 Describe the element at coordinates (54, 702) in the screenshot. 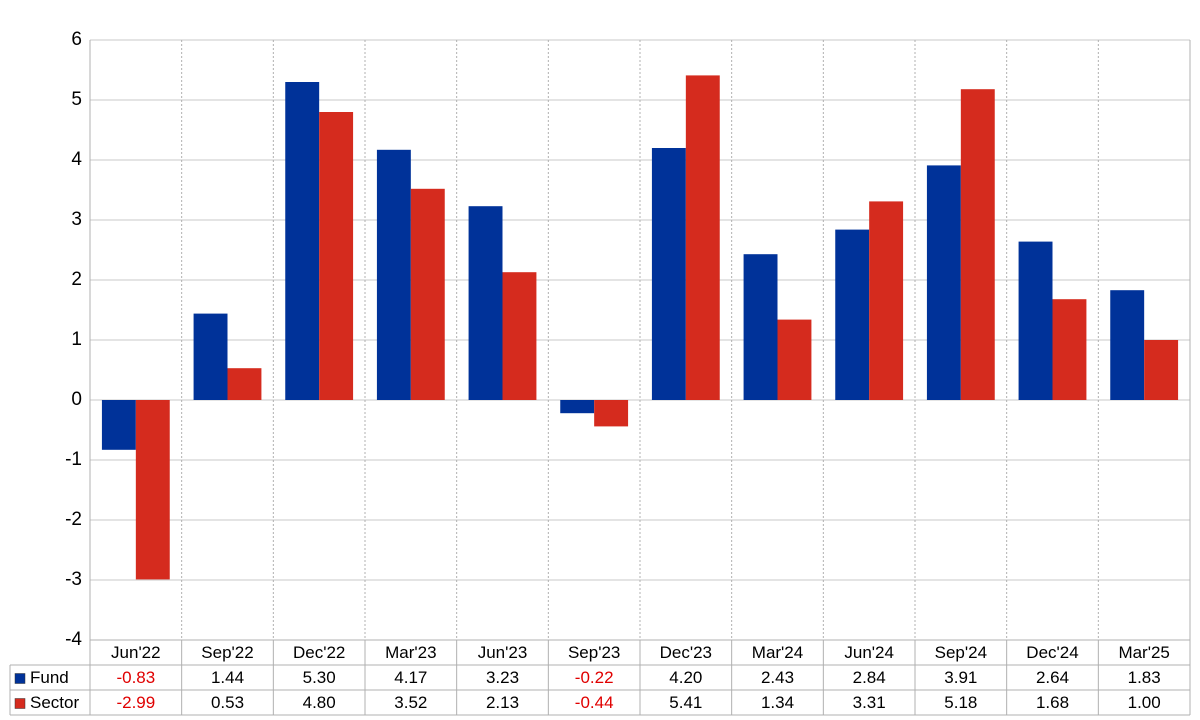

I see `legend-label: Sector` at that location.